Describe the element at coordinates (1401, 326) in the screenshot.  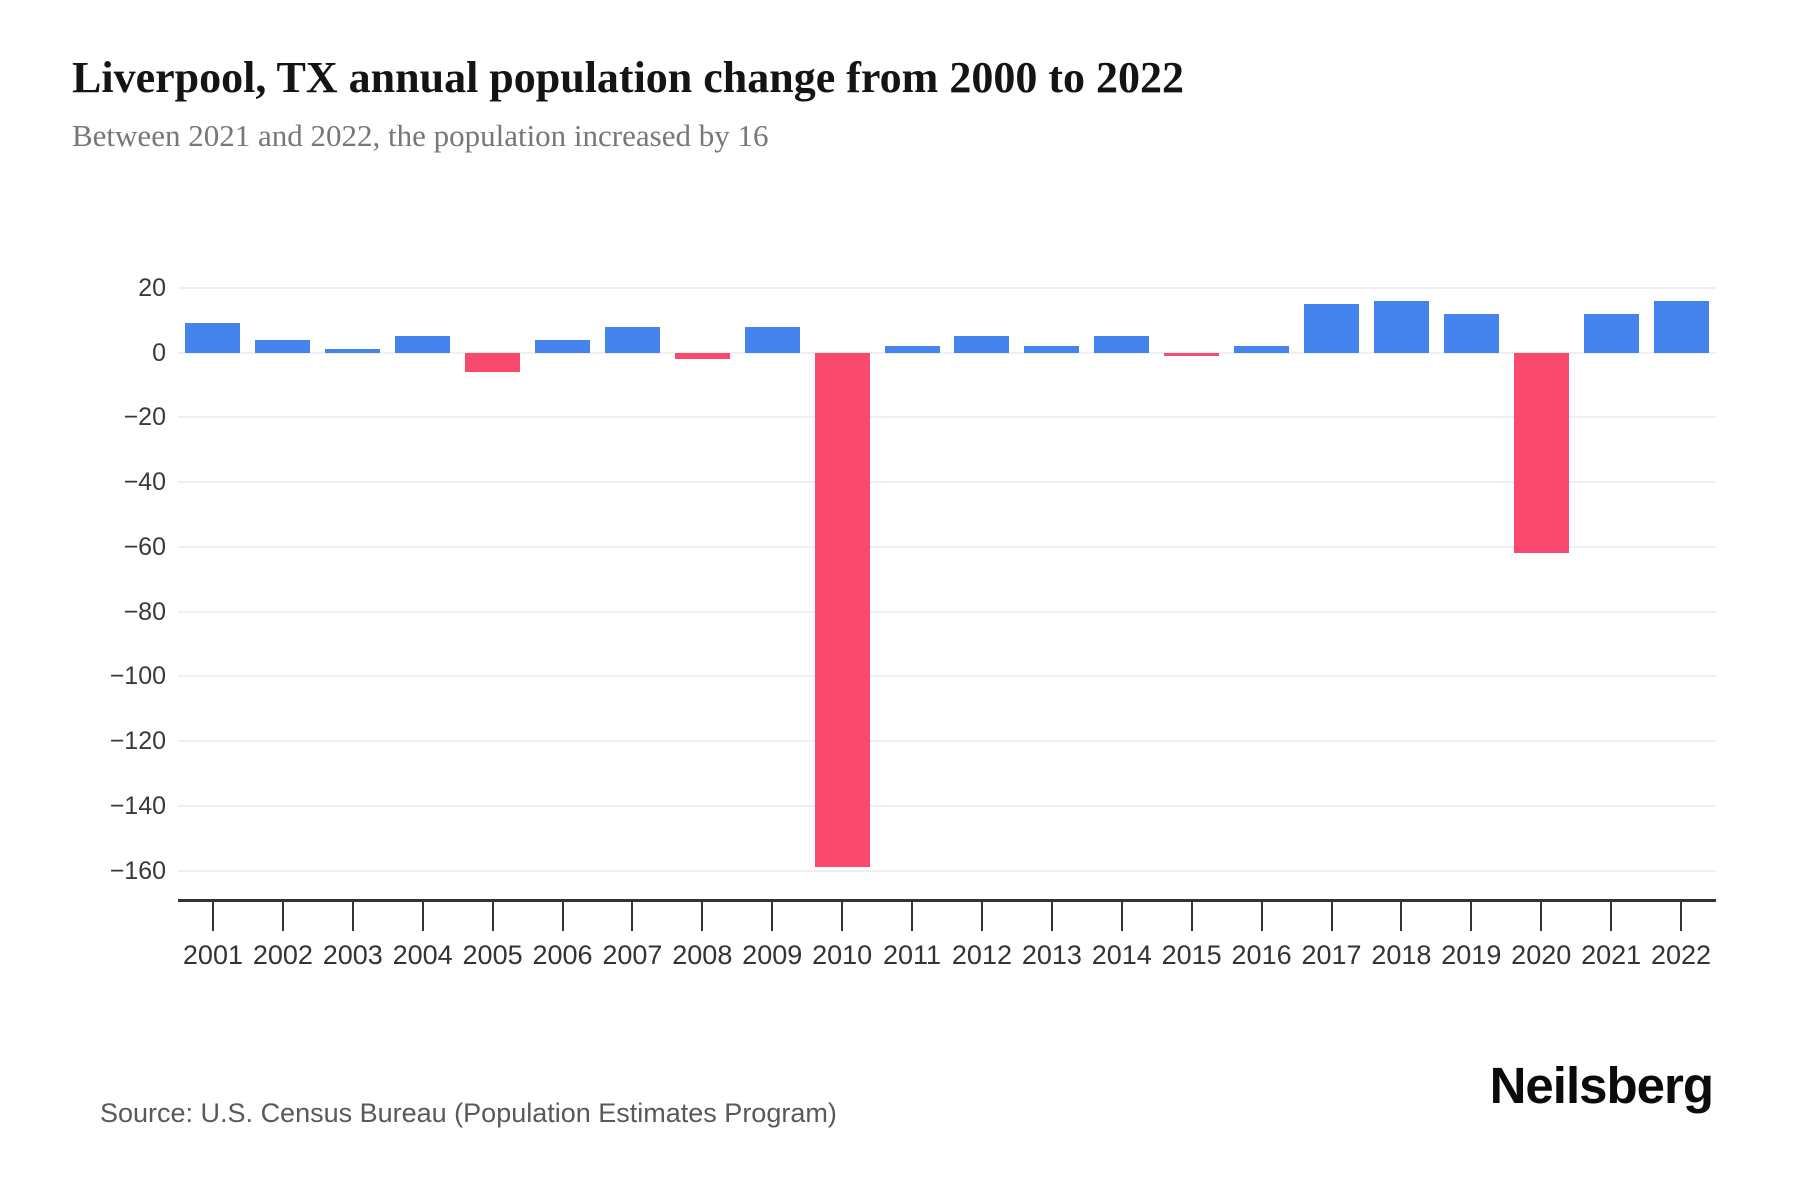
I see `bar-2018` at that location.